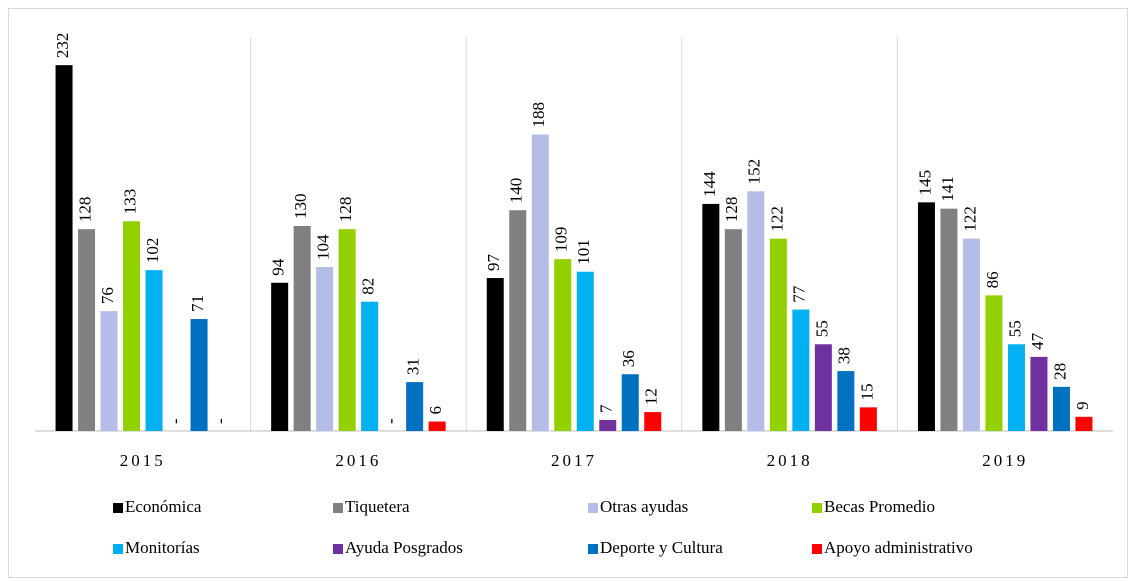  I want to click on data-label: 232, so click(62, 46).